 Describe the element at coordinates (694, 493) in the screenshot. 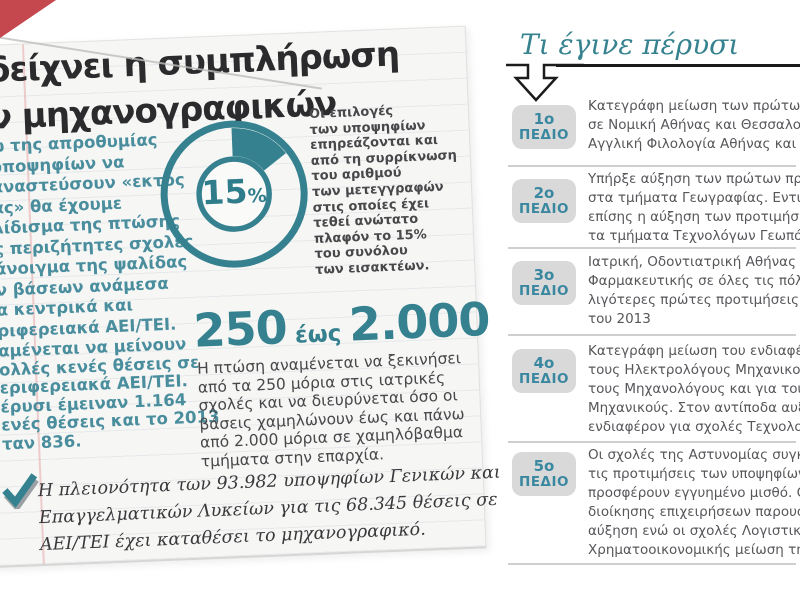

I see `description-line: προσφέρουν εγγυημένο μισθό. Οι` at that location.